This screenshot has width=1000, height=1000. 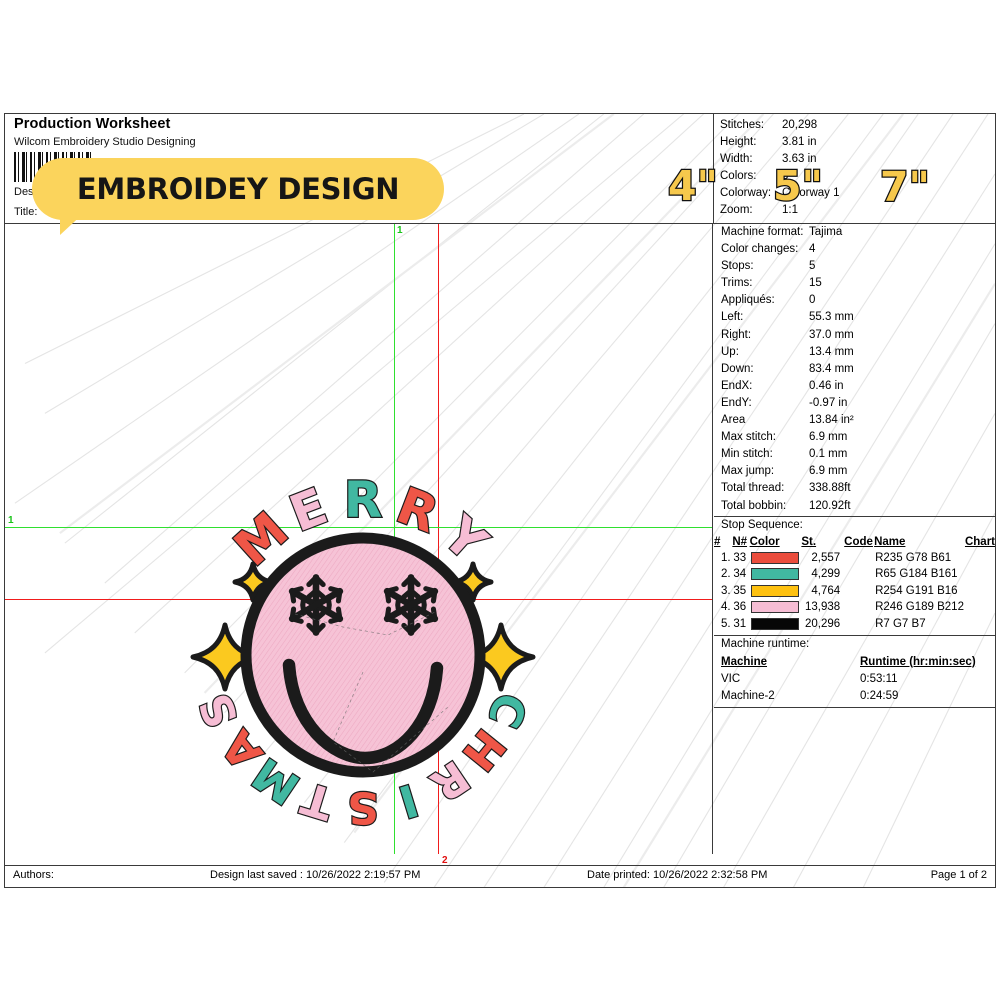 I want to click on stop-needle: 33, so click(x=740, y=557).